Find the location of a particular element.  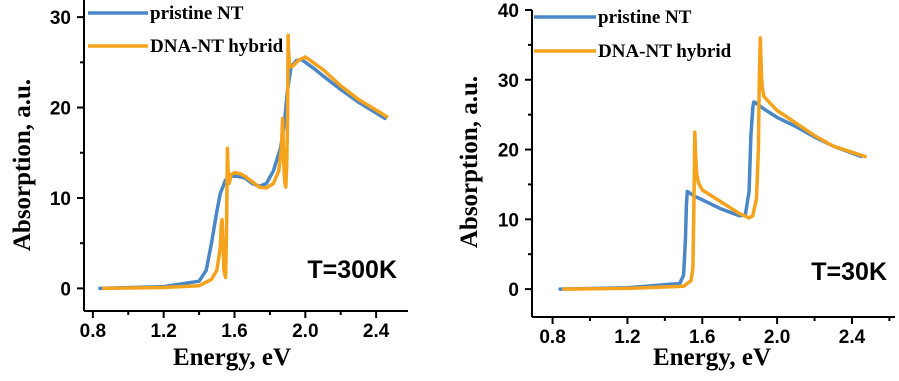

temperature-annotation: T=300K is located at coordinates (352, 270).